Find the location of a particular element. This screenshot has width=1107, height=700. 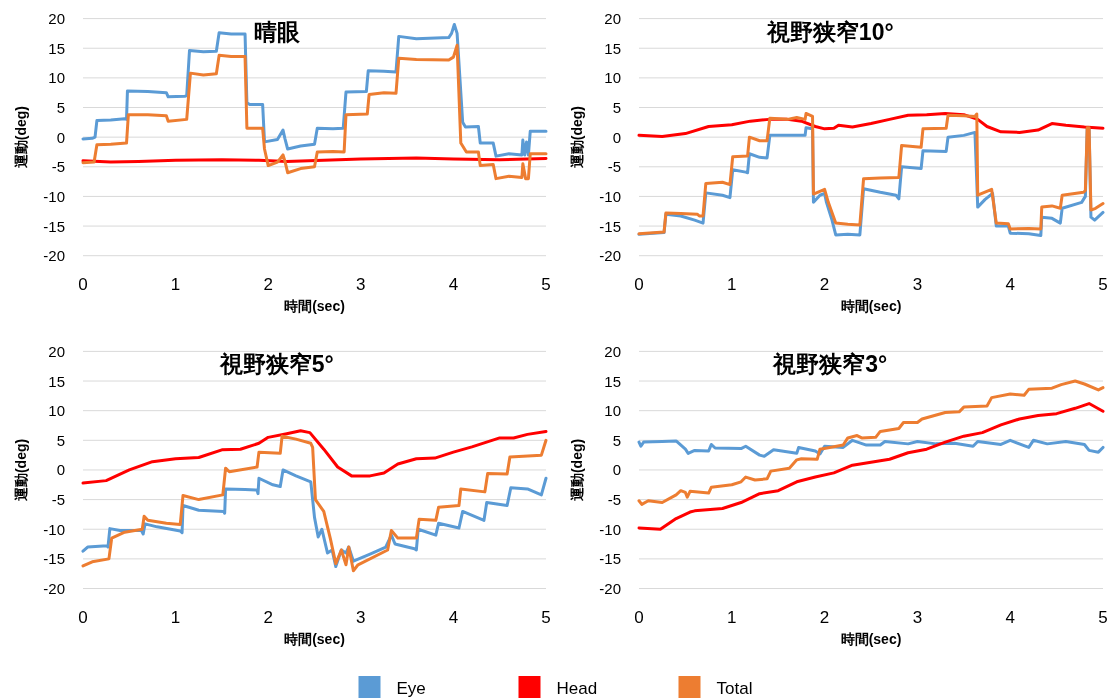

legend-label: Eye is located at coordinates (411, 688).